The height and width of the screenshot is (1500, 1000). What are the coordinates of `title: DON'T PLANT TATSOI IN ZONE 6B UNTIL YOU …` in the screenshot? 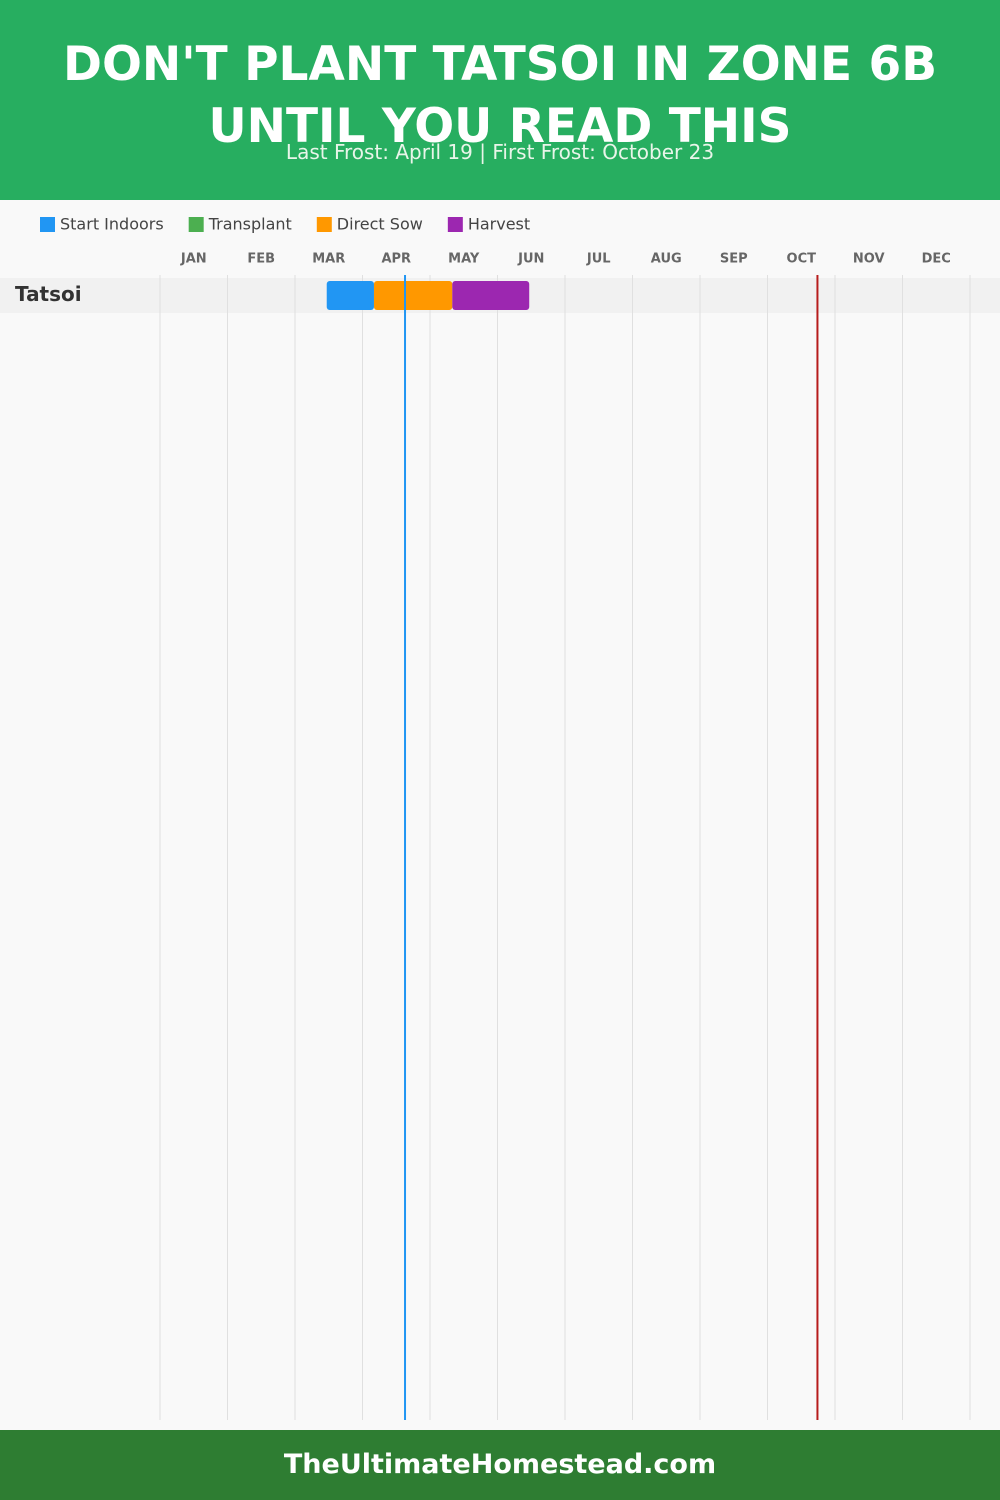 It's located at (500, 95).